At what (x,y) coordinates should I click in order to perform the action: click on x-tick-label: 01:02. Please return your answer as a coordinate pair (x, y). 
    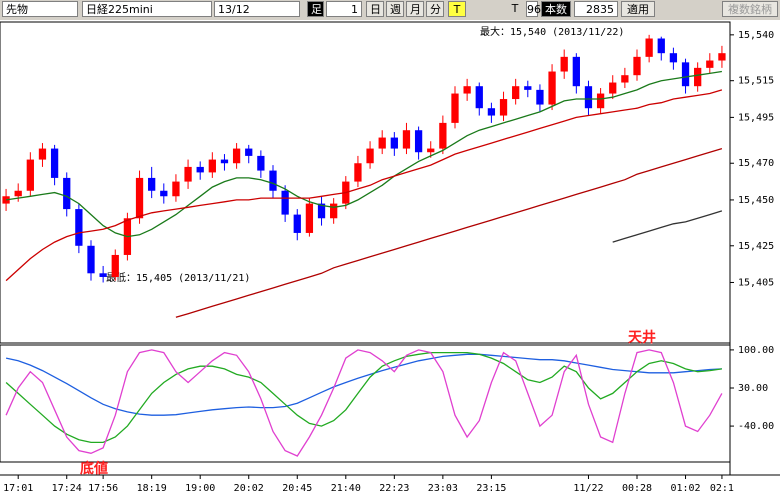
    Looking at the image, I should click on (685, 488).